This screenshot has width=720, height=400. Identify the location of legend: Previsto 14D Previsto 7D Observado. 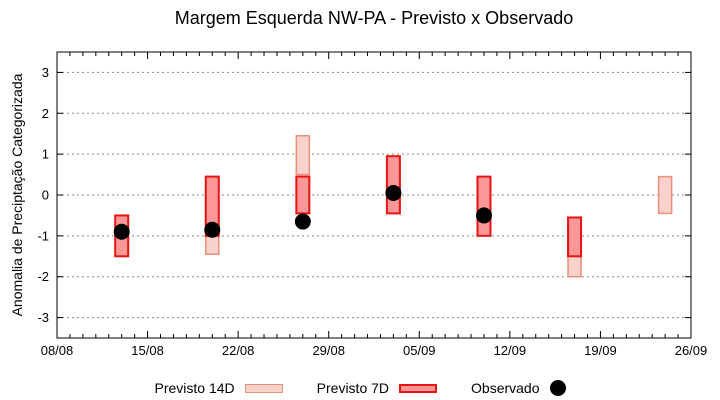
(360, 388).